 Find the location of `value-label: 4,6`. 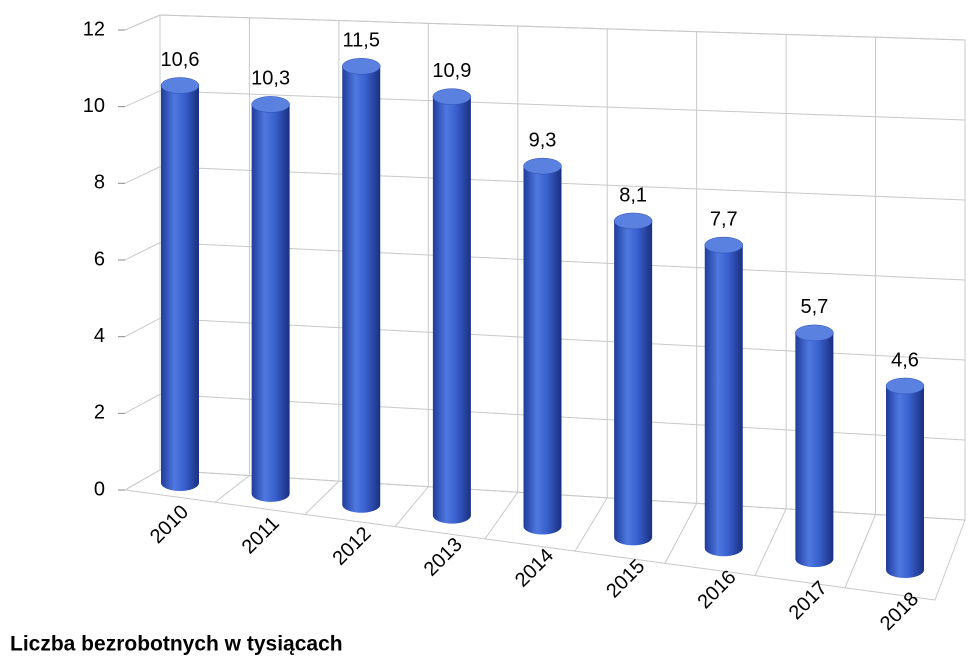

value-label: 4,6 is located at coordinates (905, 360).